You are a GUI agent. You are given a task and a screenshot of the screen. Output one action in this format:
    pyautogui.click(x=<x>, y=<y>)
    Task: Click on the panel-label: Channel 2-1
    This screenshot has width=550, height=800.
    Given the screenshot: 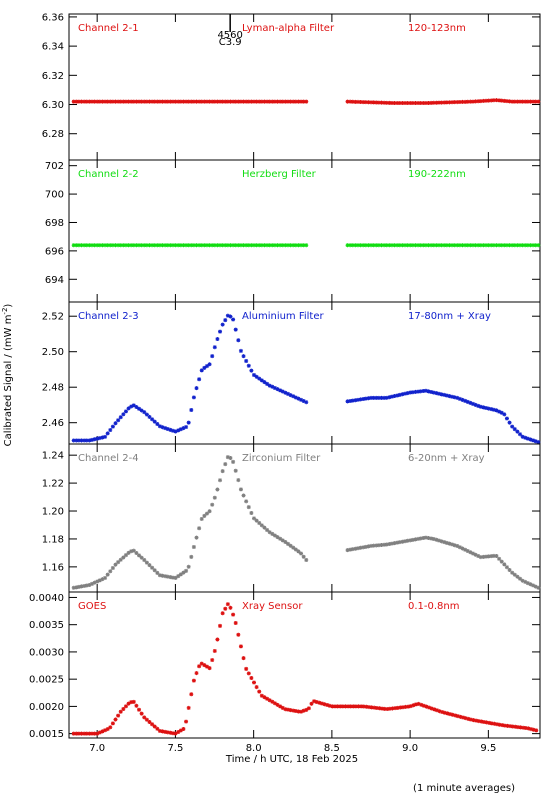 What is the action you would take?
    pyautogui.click(x=108, y=28)
    